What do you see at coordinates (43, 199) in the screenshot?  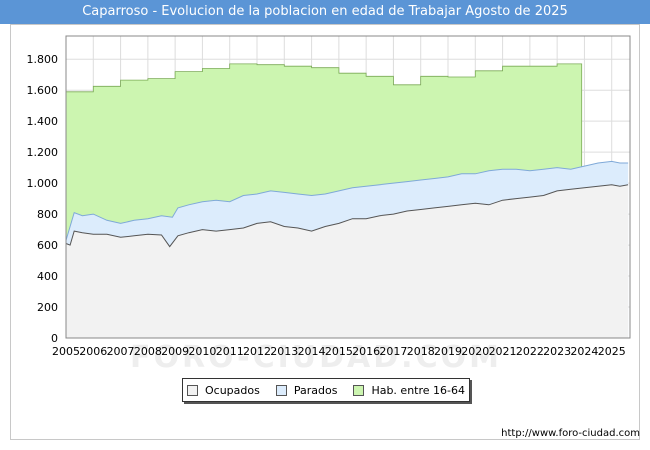 I see `y-tick-labels: 0 200 400 600 800 1.000 1.200 1.400 1.600 1.800` at bounding box center [43, 199].